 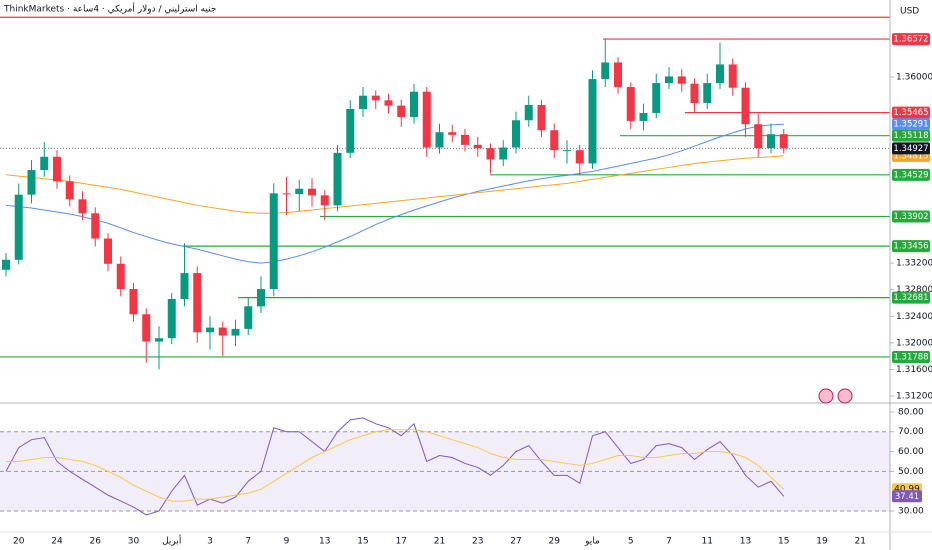 I want to click on x-tick-label: 9, so click(x=287, y=542).